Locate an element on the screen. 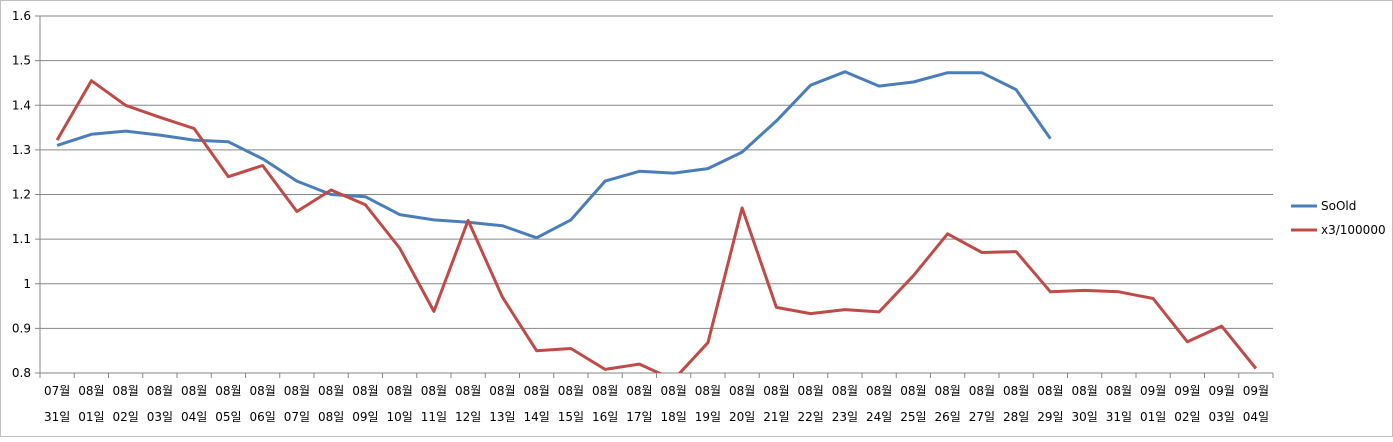 The width and height of the screenshot is (1393, 442). y-tick-label: 1.3 is located at coordinates (21, 150).